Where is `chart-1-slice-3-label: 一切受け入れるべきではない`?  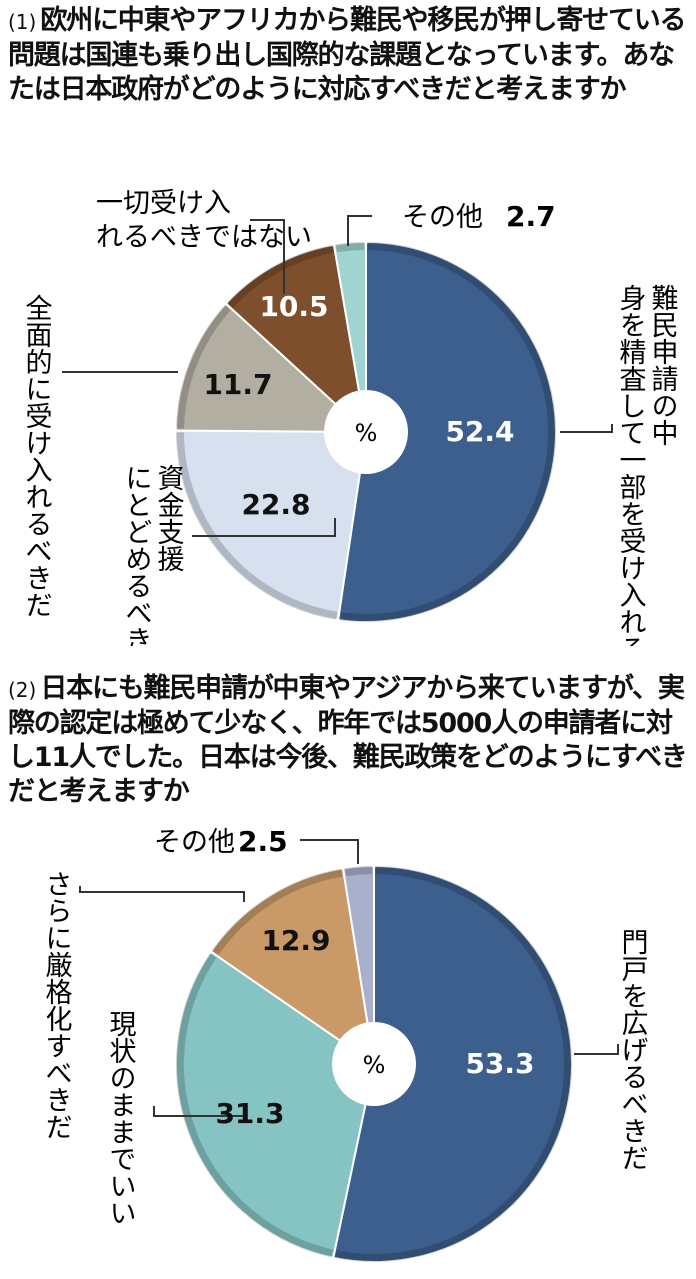
chart-1-slice-3-label: 一切受け入れるべきではない is located at coordinates (204, 220).